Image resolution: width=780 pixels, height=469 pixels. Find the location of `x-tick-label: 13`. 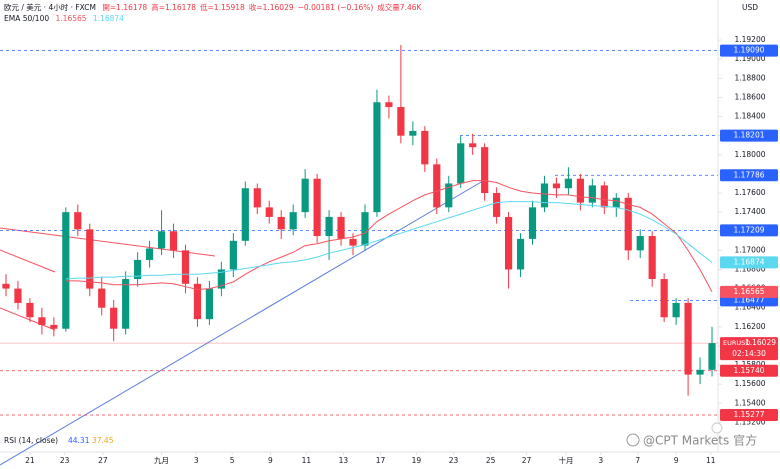

x-tick-label: 13 is located at coordinates (344, 460).